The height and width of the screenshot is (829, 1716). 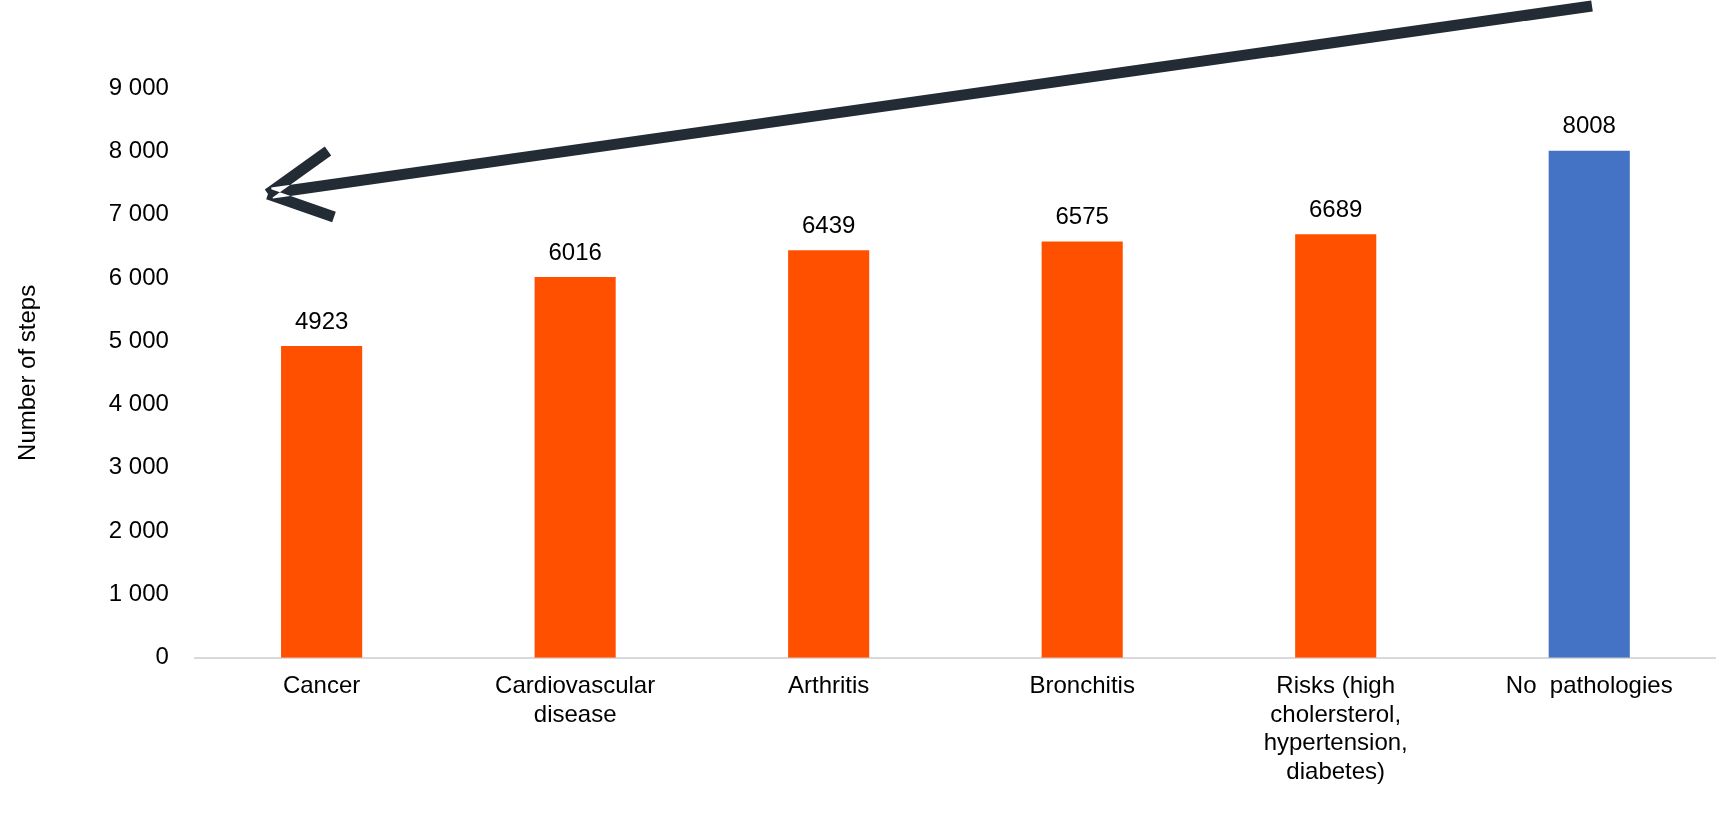 What do you see at coordinates (162, 656) in the screenshot?
I see `y-tick-label: 0` at bounding box center [162, 656].